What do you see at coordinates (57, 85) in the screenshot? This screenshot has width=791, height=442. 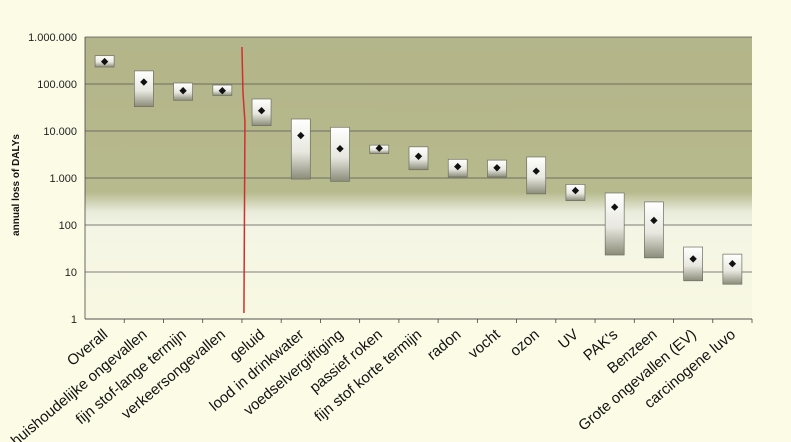 I see `y-tick-label-1: 100.000` at bounding box center [57, 85].